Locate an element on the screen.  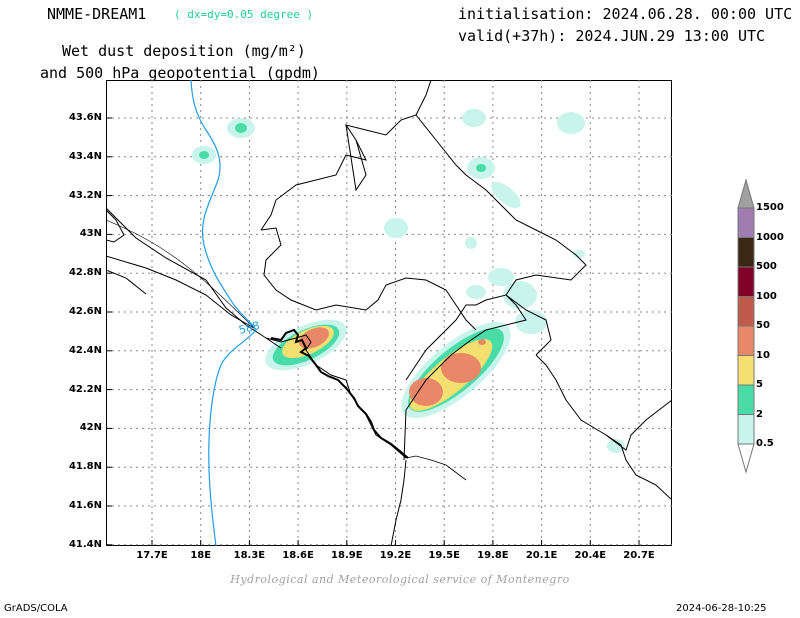
timestamp-label: 2024-06-28-10:25 is located at coordinates (721, 608).